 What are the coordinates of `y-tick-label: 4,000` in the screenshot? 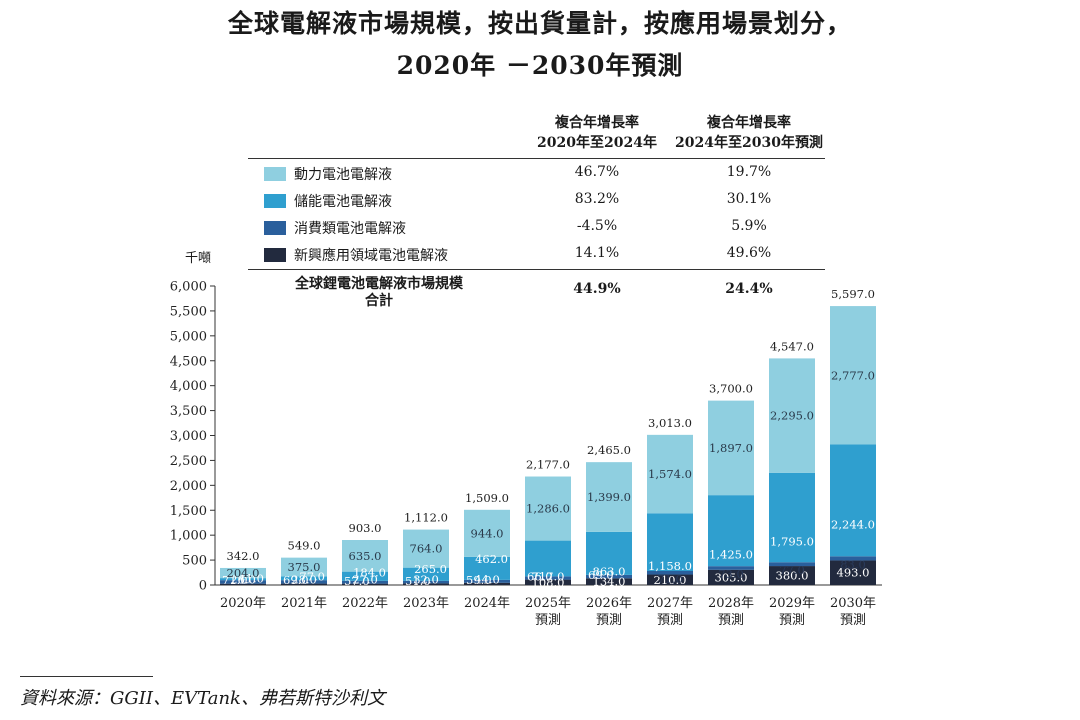 It's located at (188, 386).